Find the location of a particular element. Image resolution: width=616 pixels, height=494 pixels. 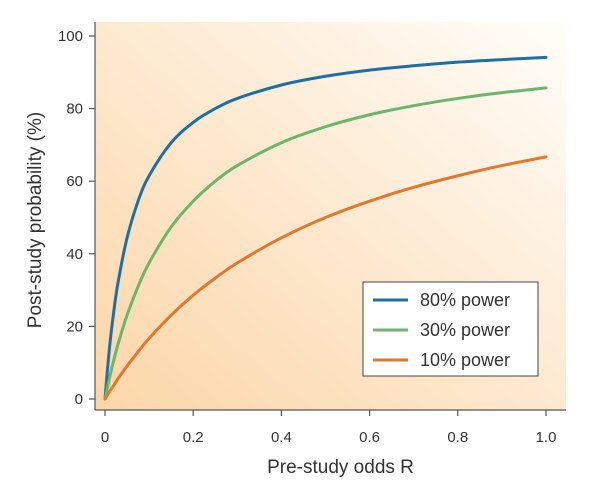

y-tick-label: 40 is located at coordinates (74, 254).